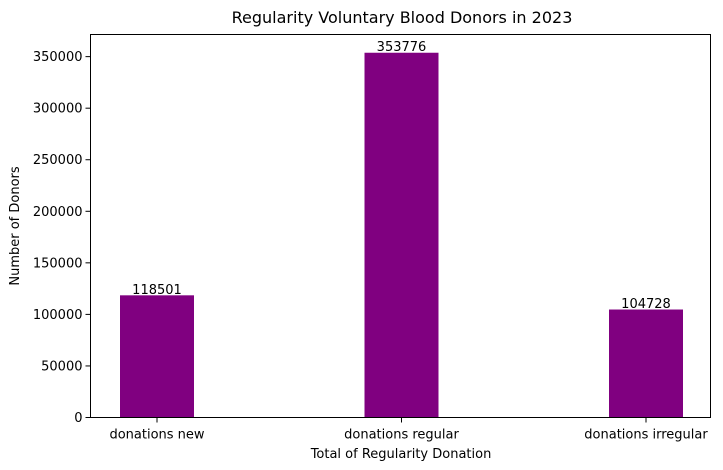 This screenshot has height=470, width=723. I want to click on y-tick-label: 0, so click(78, 418).